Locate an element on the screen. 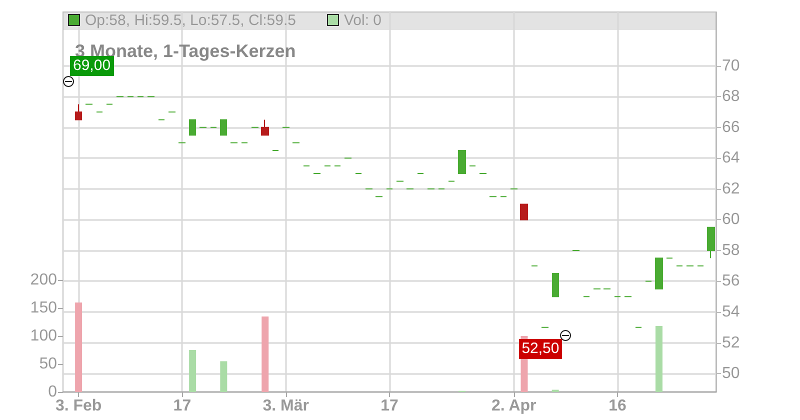  y2-tick-label: 100 is located at coordinates (44, 336).